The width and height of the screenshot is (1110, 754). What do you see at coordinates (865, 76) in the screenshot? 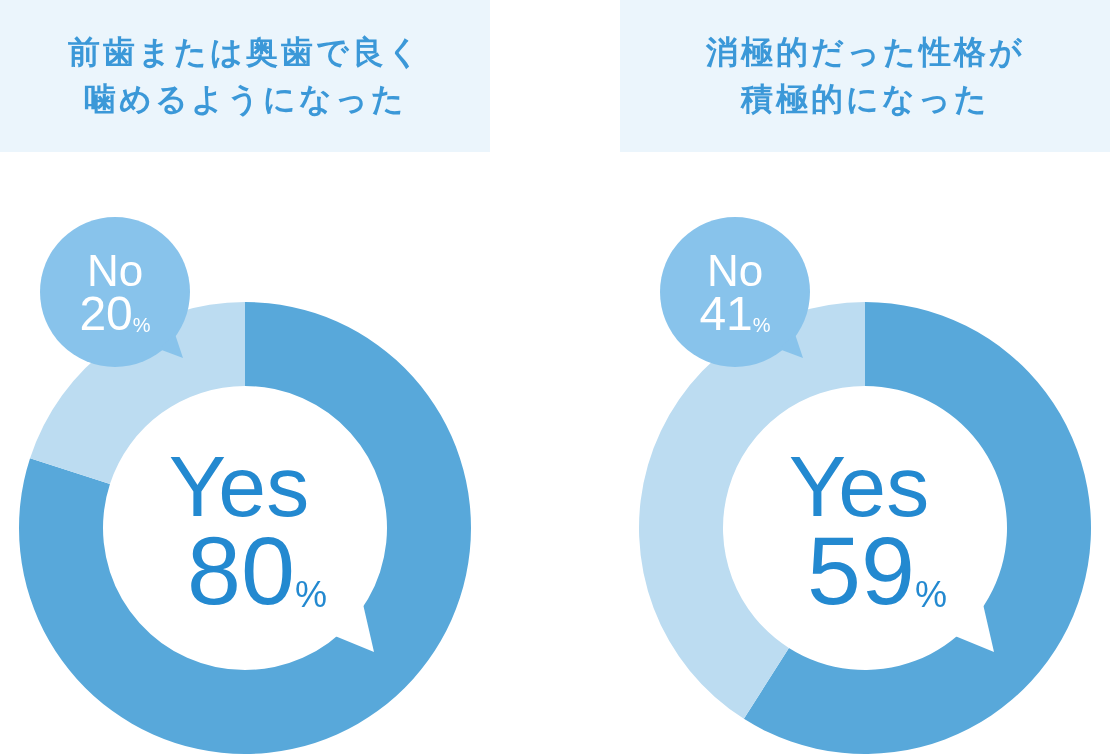
I see `chart-title: 消極的だった性格が積極的になった` at bounding box center [865, 76].